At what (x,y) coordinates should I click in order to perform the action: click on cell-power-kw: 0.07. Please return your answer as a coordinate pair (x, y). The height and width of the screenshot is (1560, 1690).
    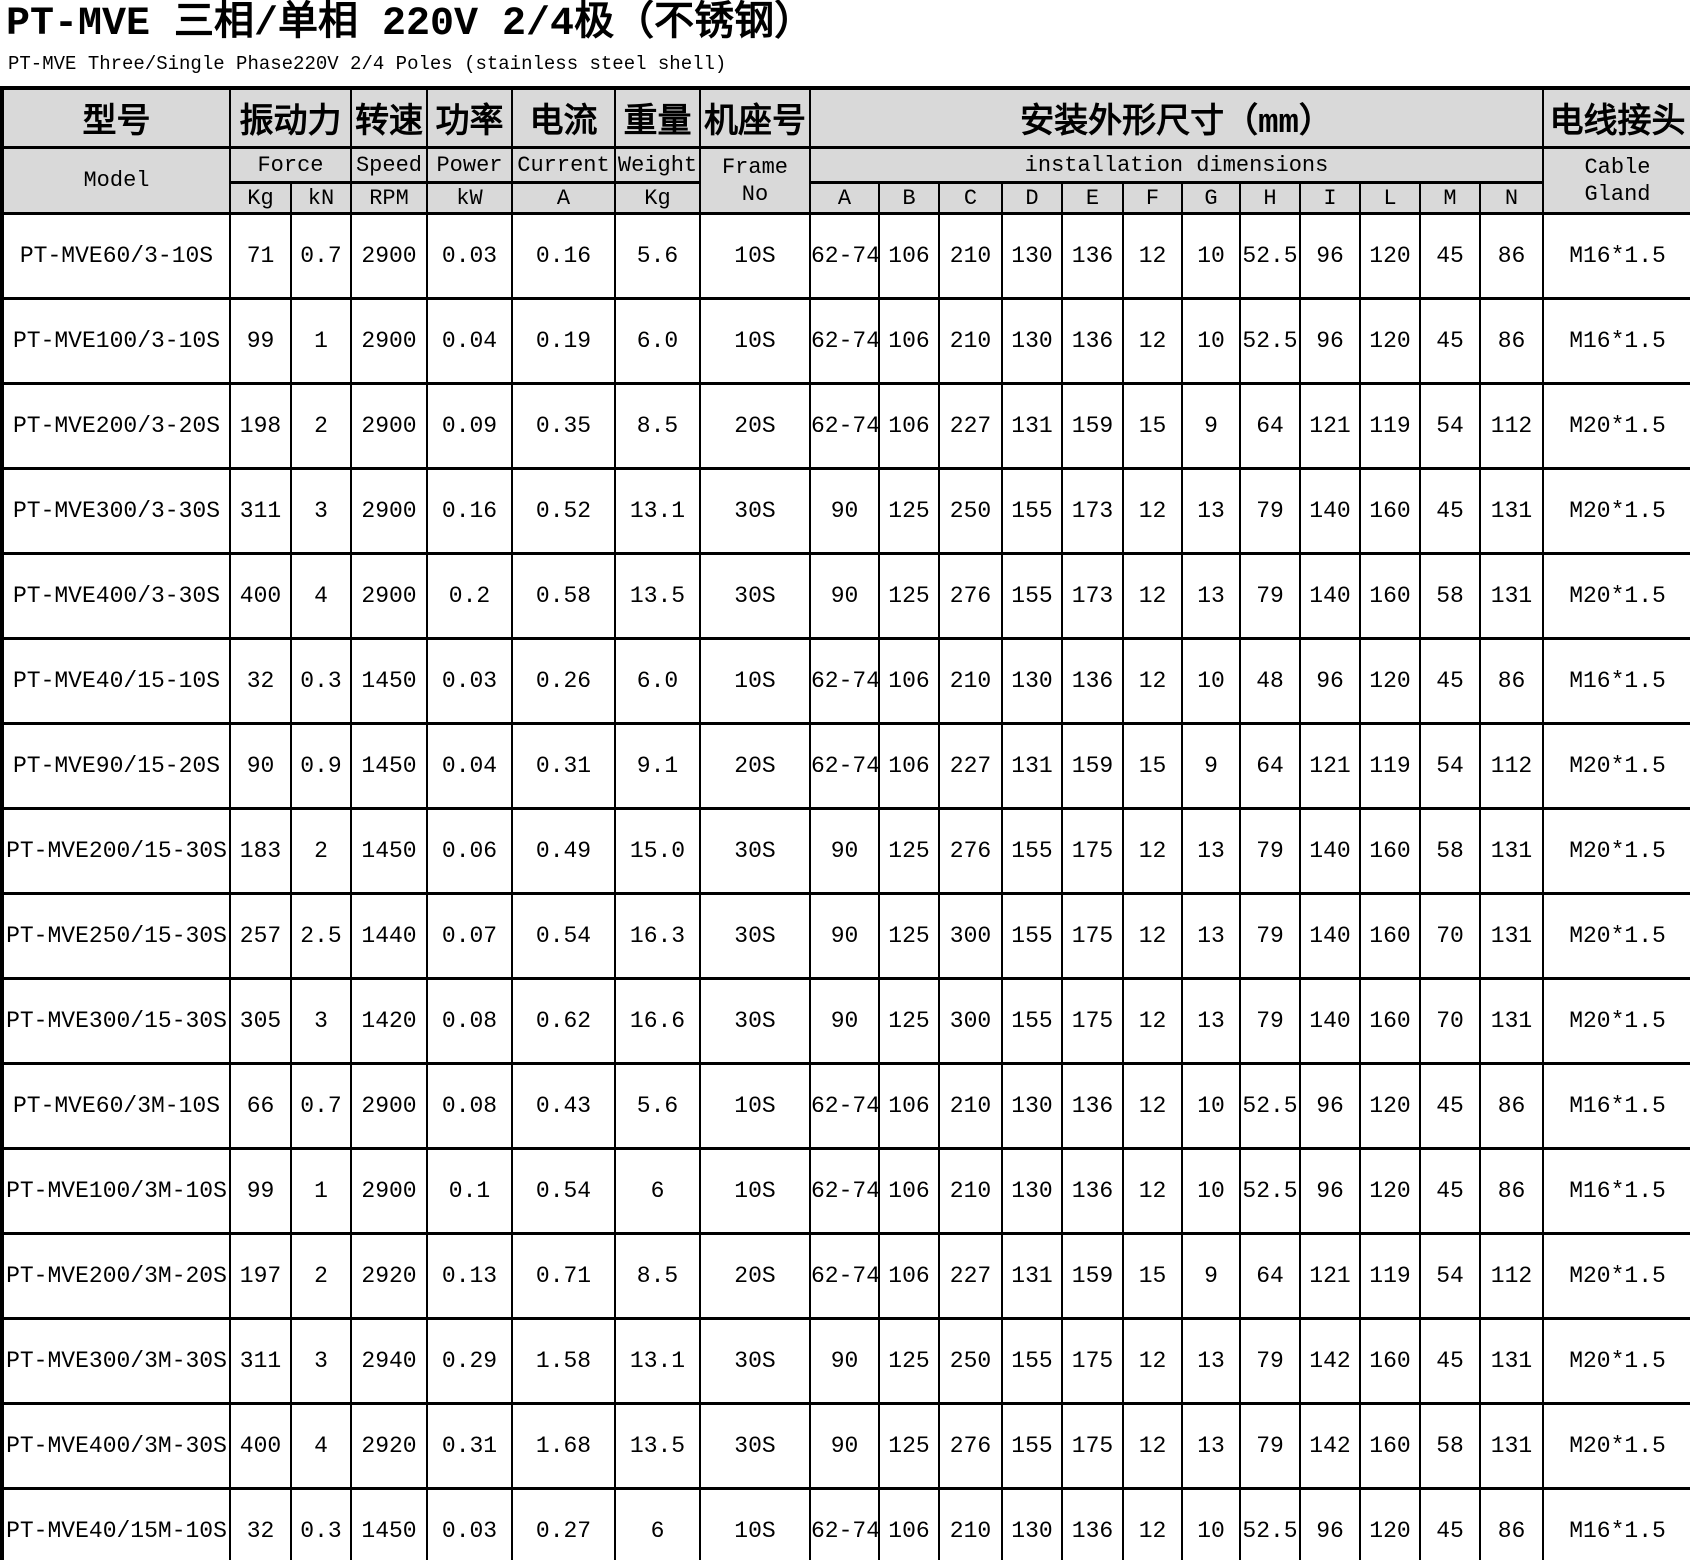
    Looking at the image, I should click on (469, 936).